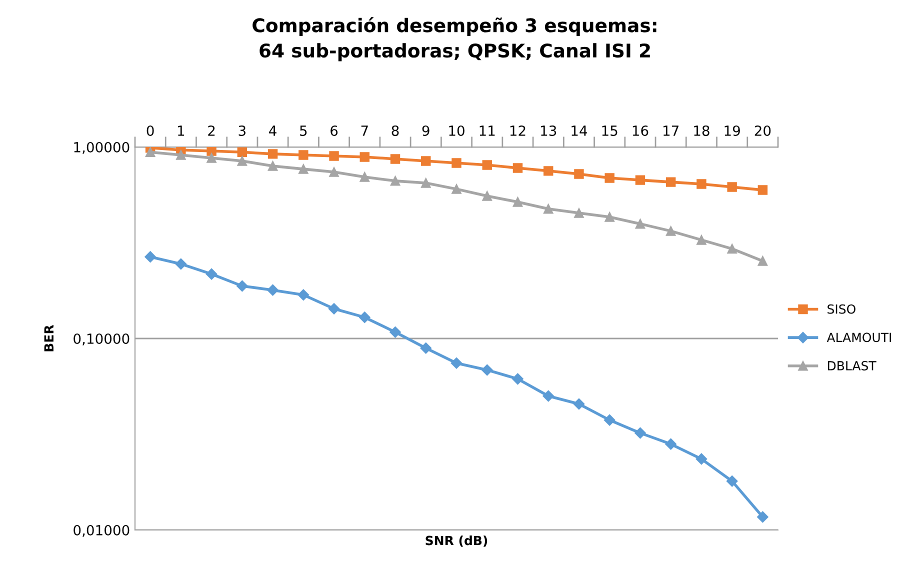 The width and height of the screenshot is (910, 570). What do you see at coordinates (858, 337) in the screenshot?
I see `legend-label: ALAMOUTI` at bounding box center [858, 337].